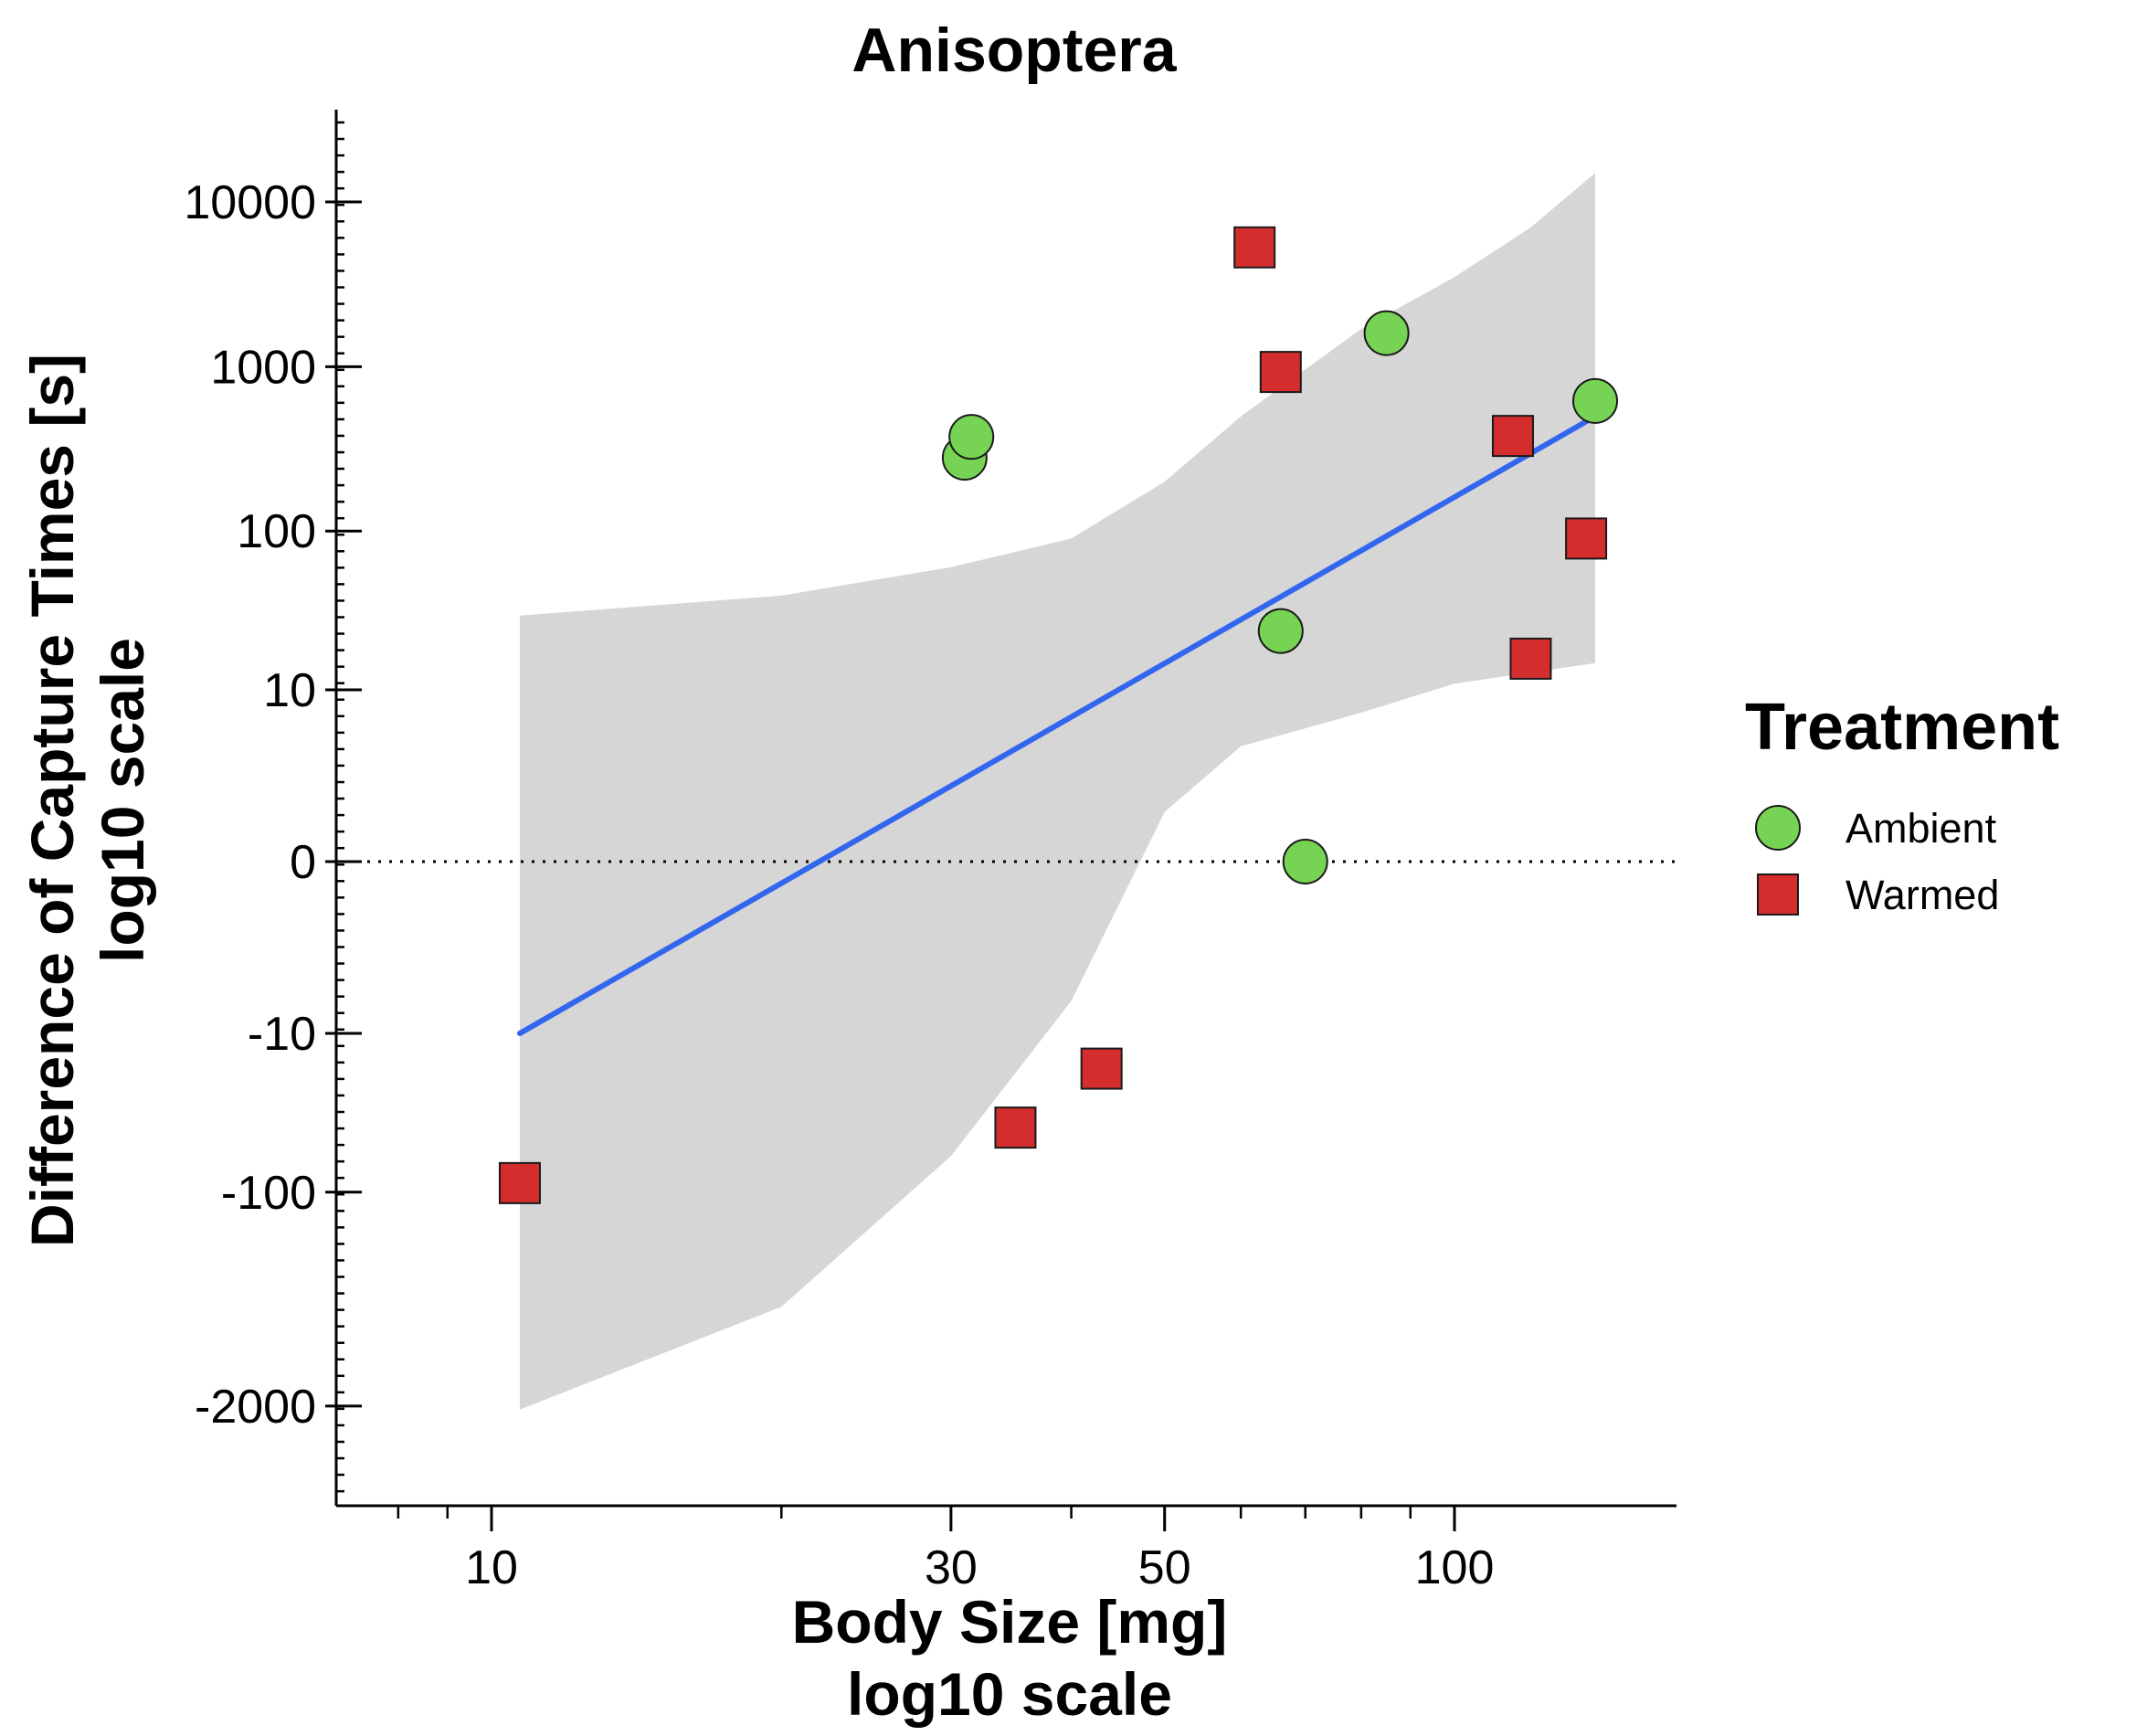  What do you see at coordinates (250, 202) in the screenshot?
I see `y-tick-label: 10000` at bounding box center [250, 202].